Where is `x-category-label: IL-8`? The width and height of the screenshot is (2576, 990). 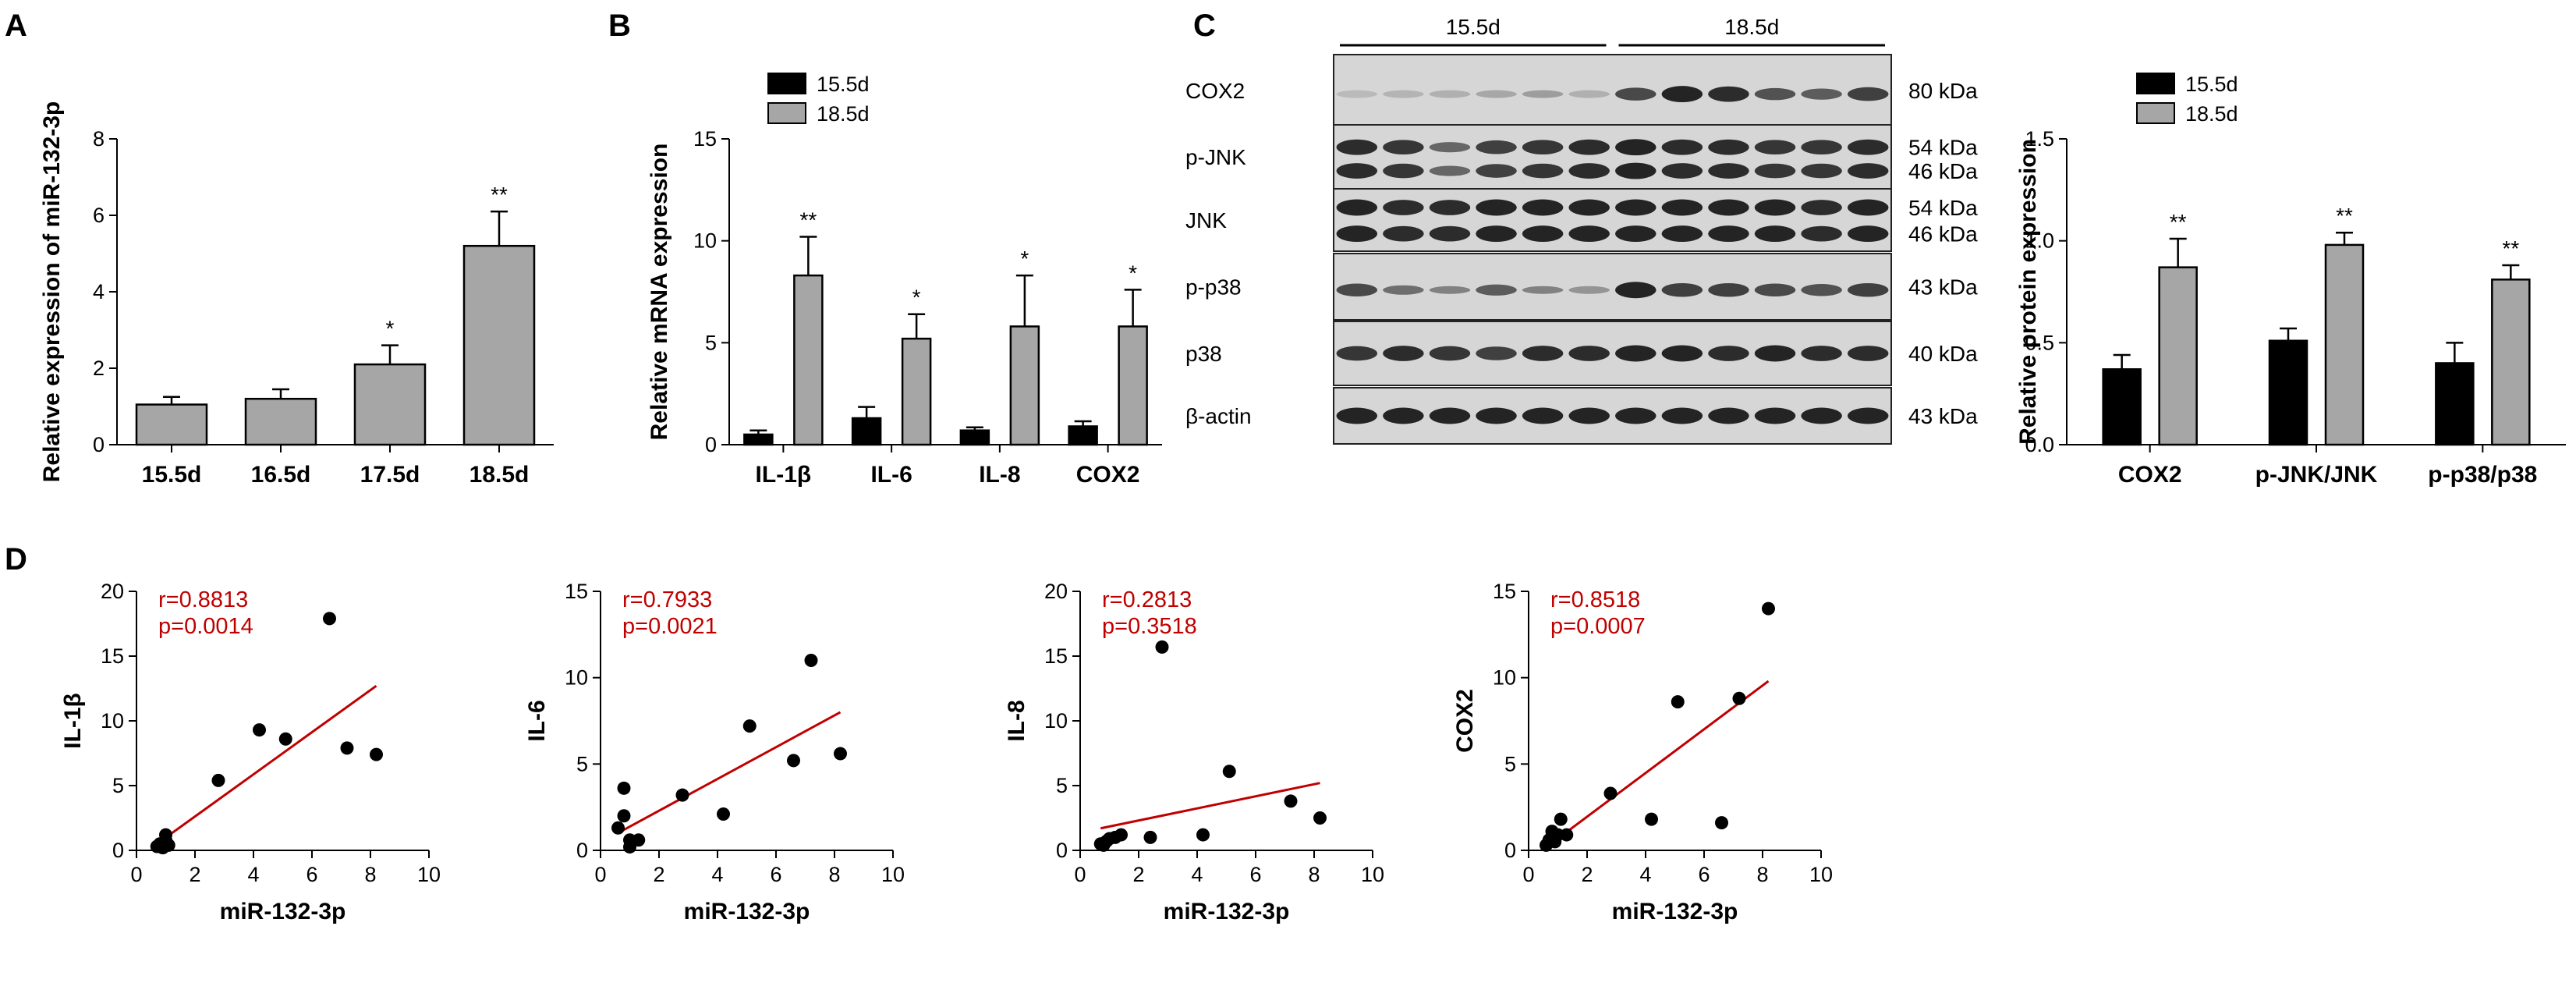
x-category-label: IL-8 is located at coordinates (1000, 475).